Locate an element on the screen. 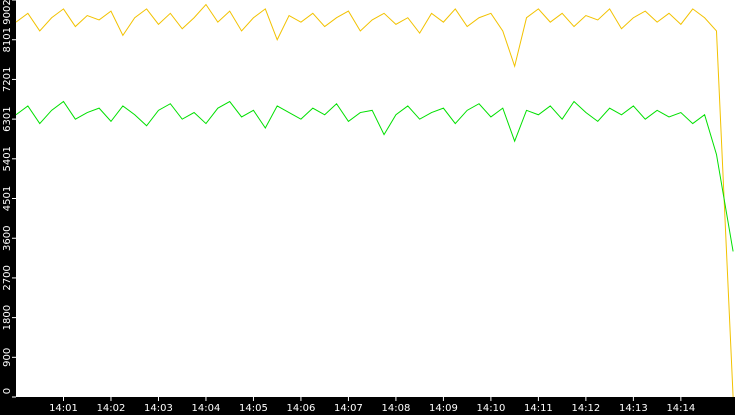  y-tick-label: 5401 is located at coordinates (7, 158).